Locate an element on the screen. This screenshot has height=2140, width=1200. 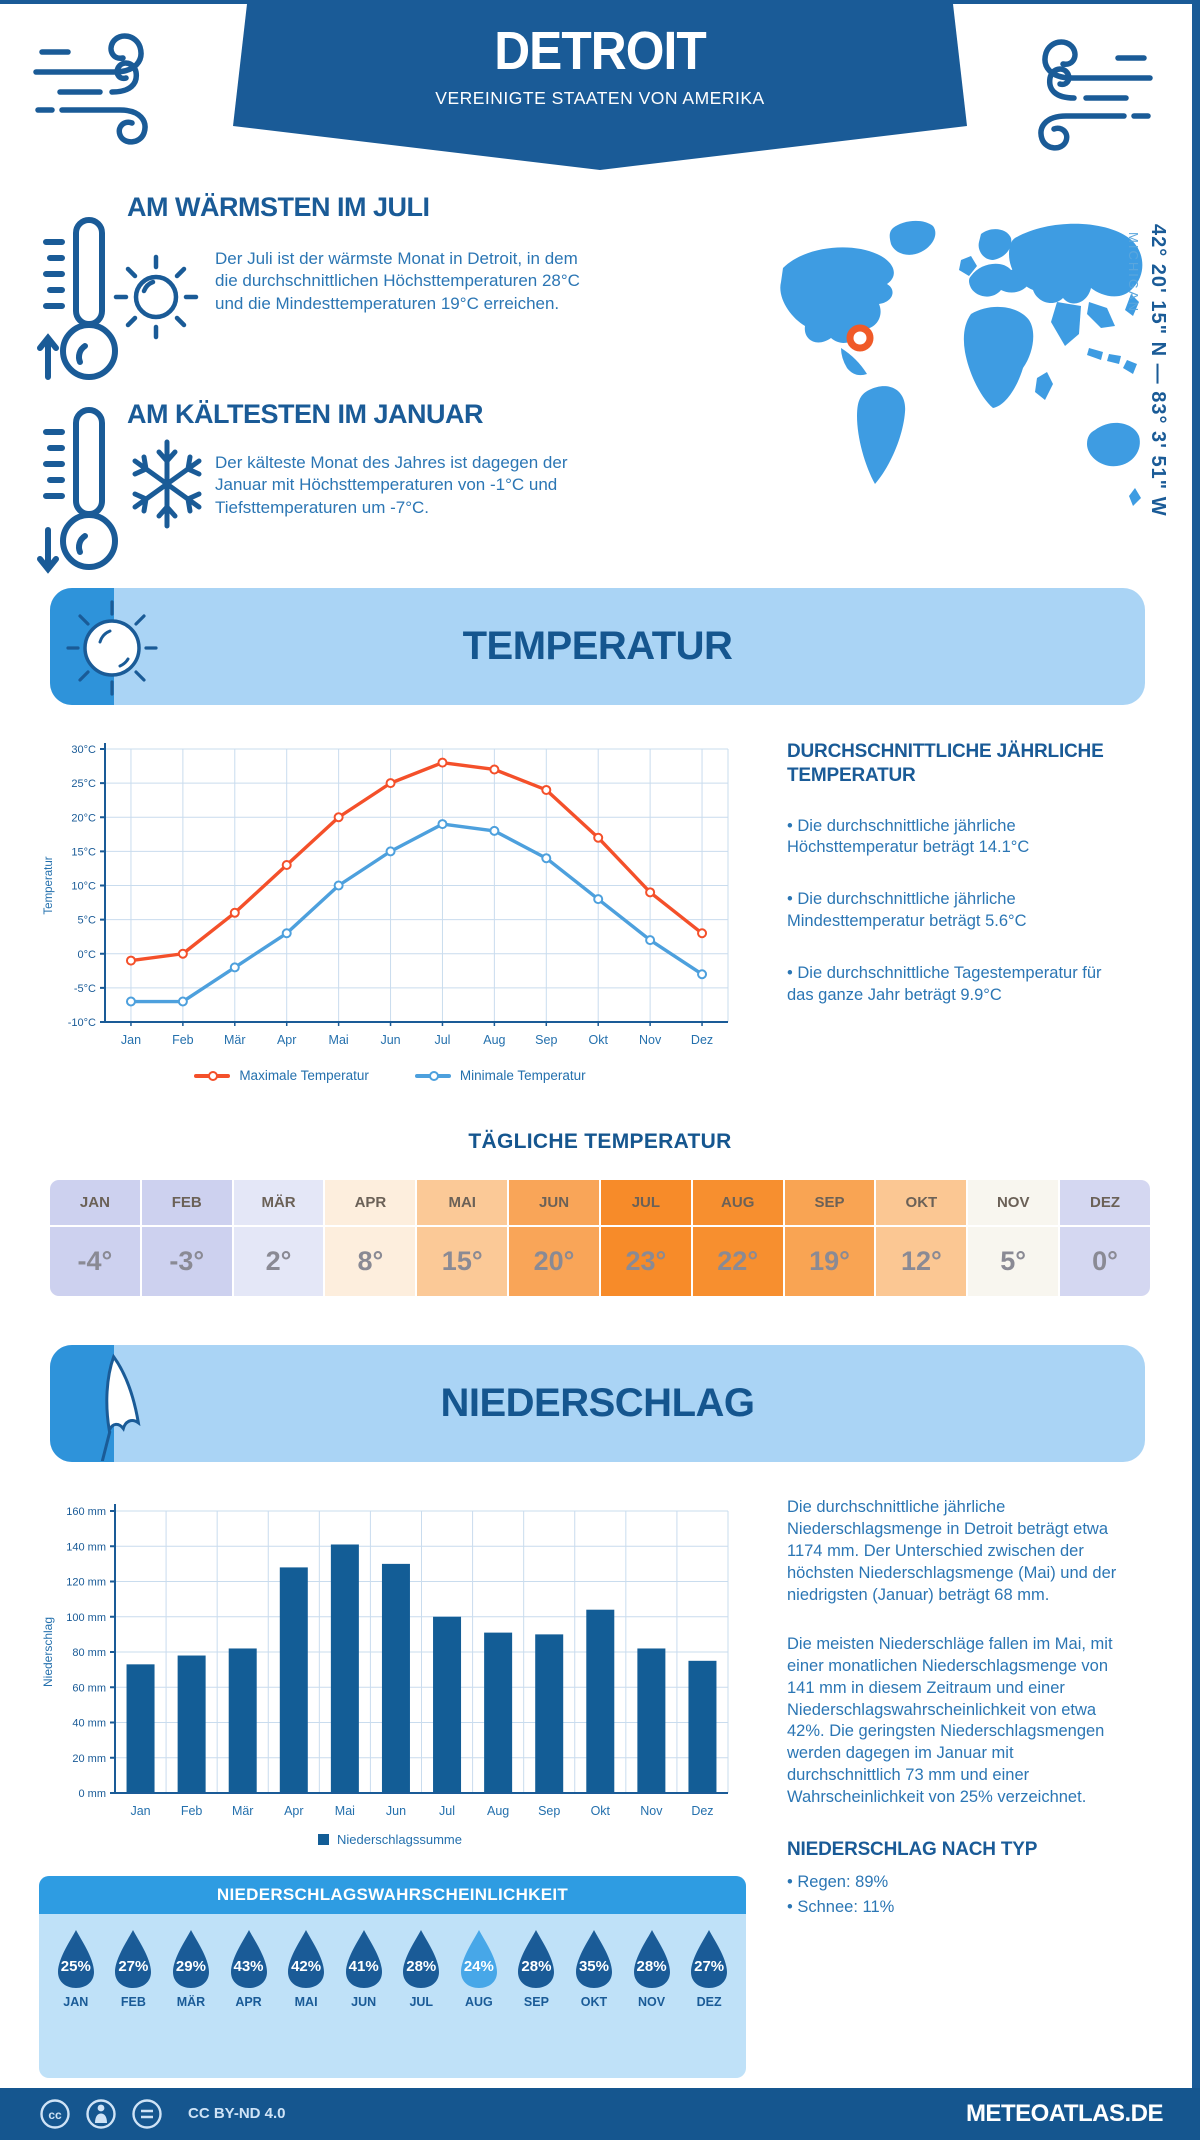
probability-drop: 27% FEB is located at coordinates (133, 1968).